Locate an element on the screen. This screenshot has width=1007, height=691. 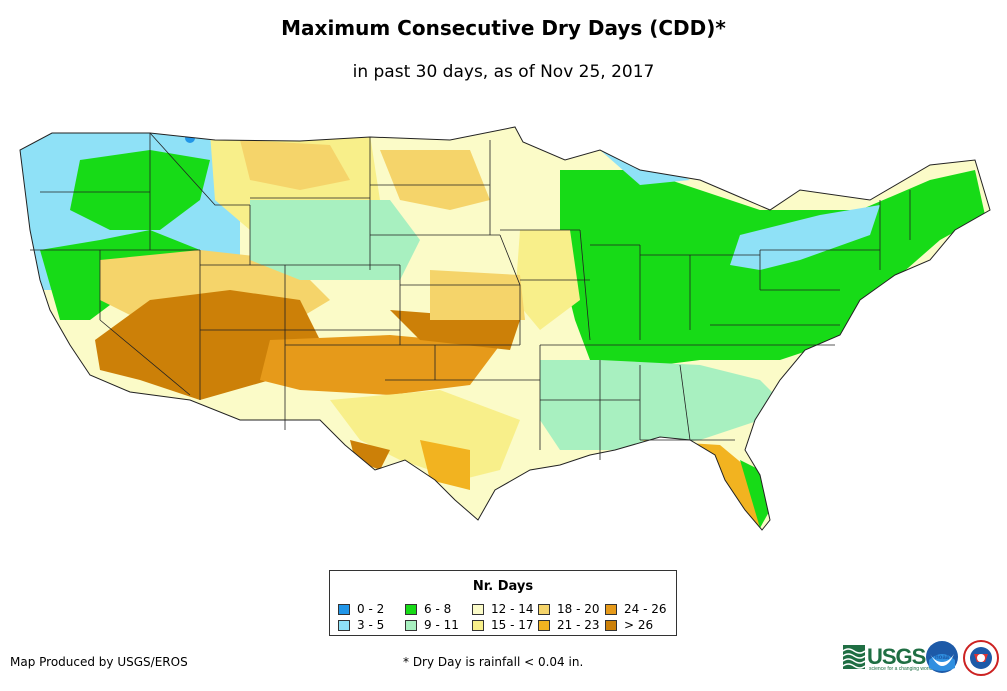
usgs-logo: USGS science for a changing world is located at coordinates (887, 658).